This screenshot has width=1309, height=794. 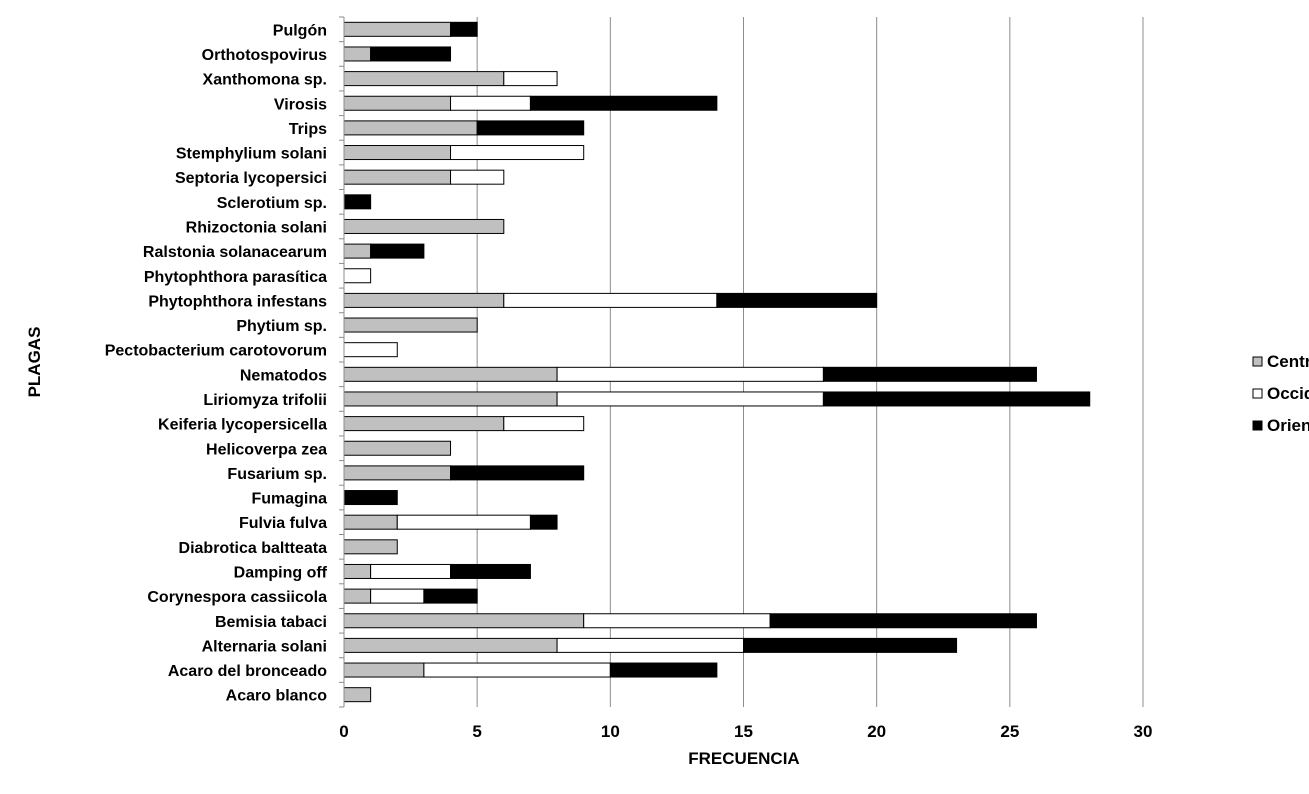 What do you see at coordinates (743, 758) in the screenshot?
I see `x-axis-title: FRECUENCIA` at bounding box center [743, 758].